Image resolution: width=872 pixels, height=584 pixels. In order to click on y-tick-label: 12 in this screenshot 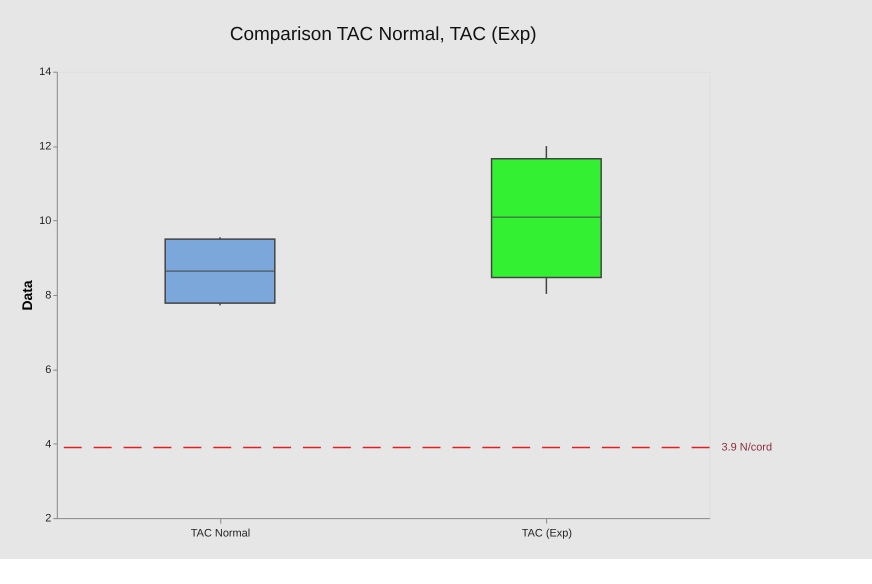, I will do `click(45, 146)`.